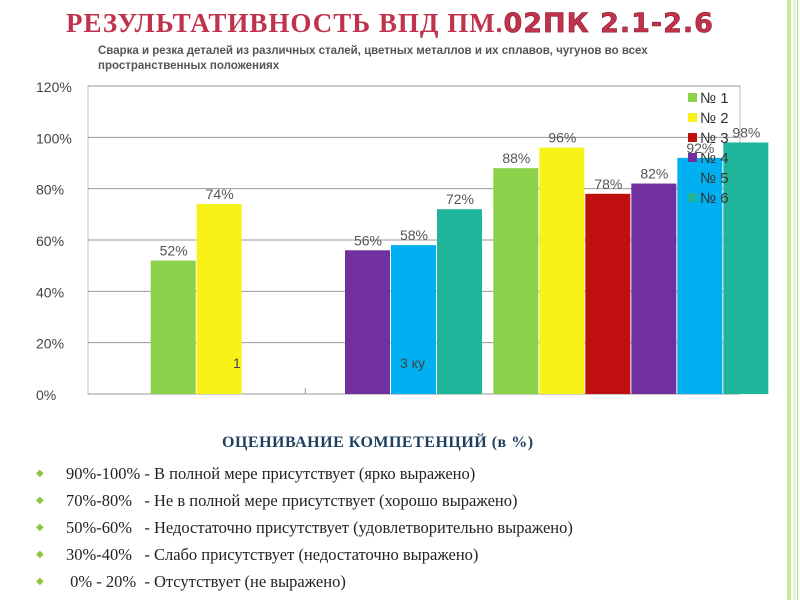 The width and height of the screenshot is (800, 600). I want to click on decorative-edge-line, so click(797, 300).